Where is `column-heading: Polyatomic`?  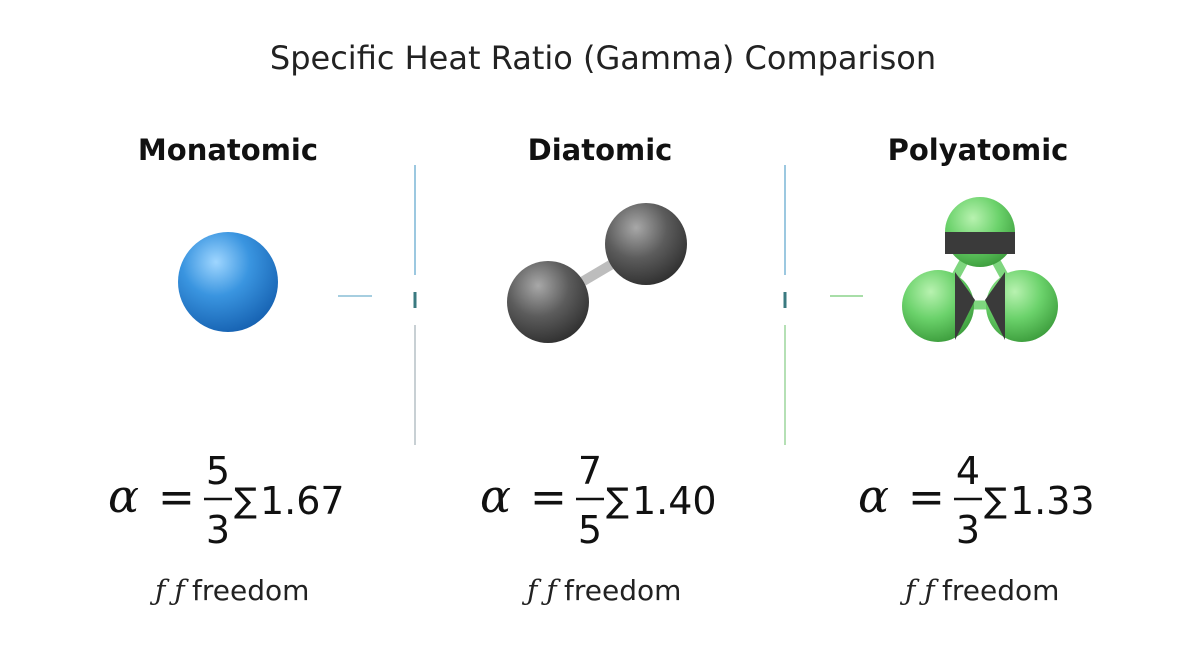
column-heading: Polyatomic is located at coordinates (978, 150).